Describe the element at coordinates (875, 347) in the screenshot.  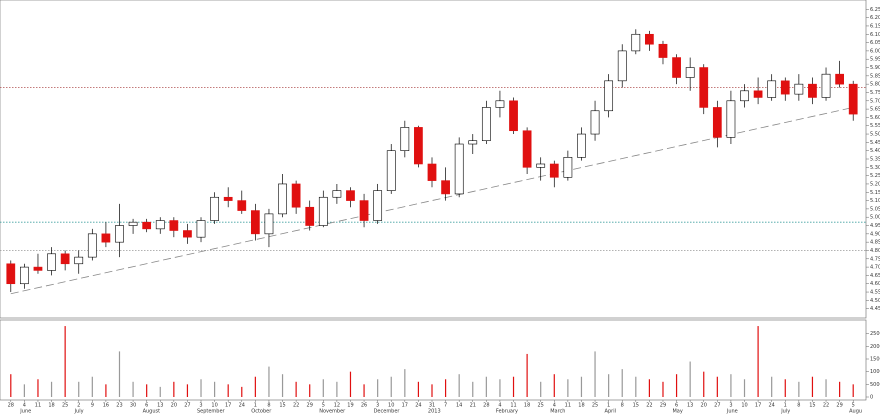
I see `volume-tick-label: 20000` at that location.